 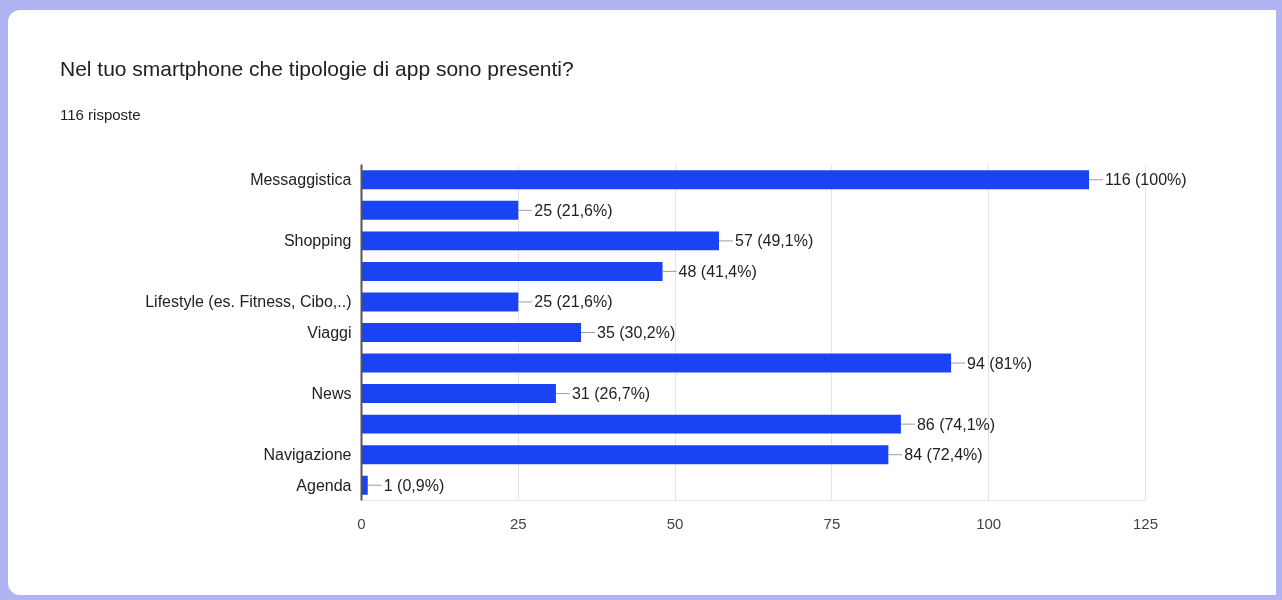 What do you see at coordinates (317, 241) in the screenshot?
I see `y-tick-label: Shopping` at bounding box center [317, 241].